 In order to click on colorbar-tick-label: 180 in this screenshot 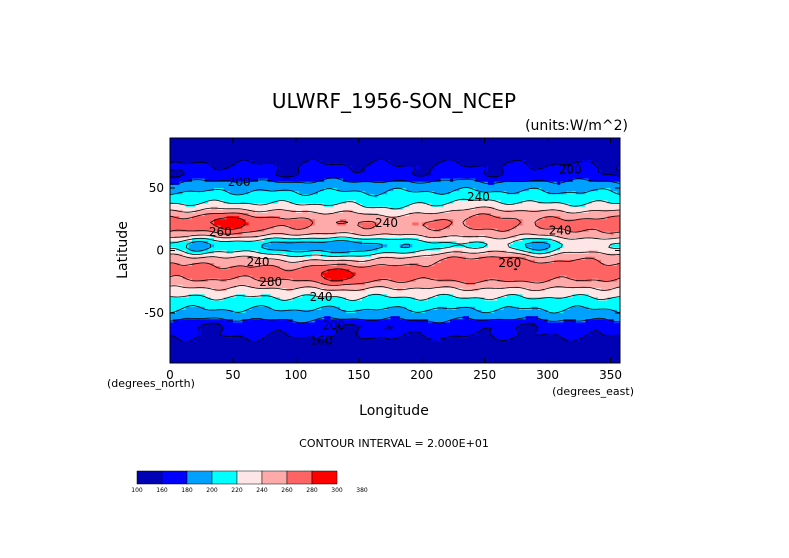, I will do `click(187, 490)`.